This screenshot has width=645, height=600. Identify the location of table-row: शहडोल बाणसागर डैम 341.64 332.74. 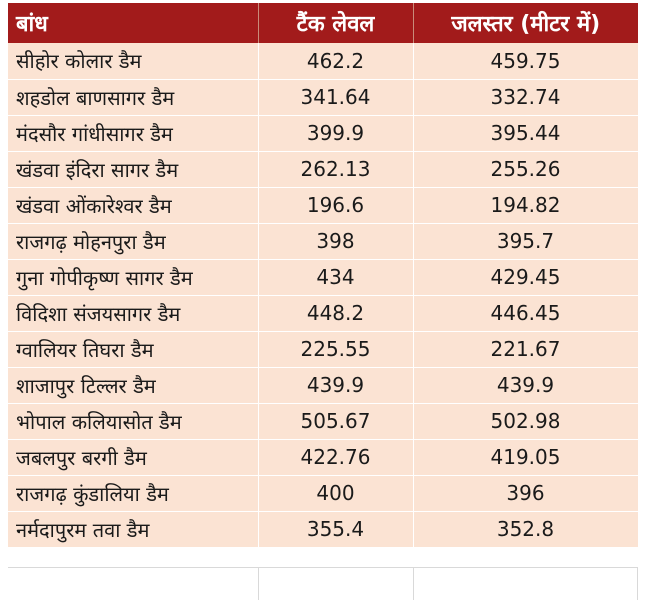
(323, 97).